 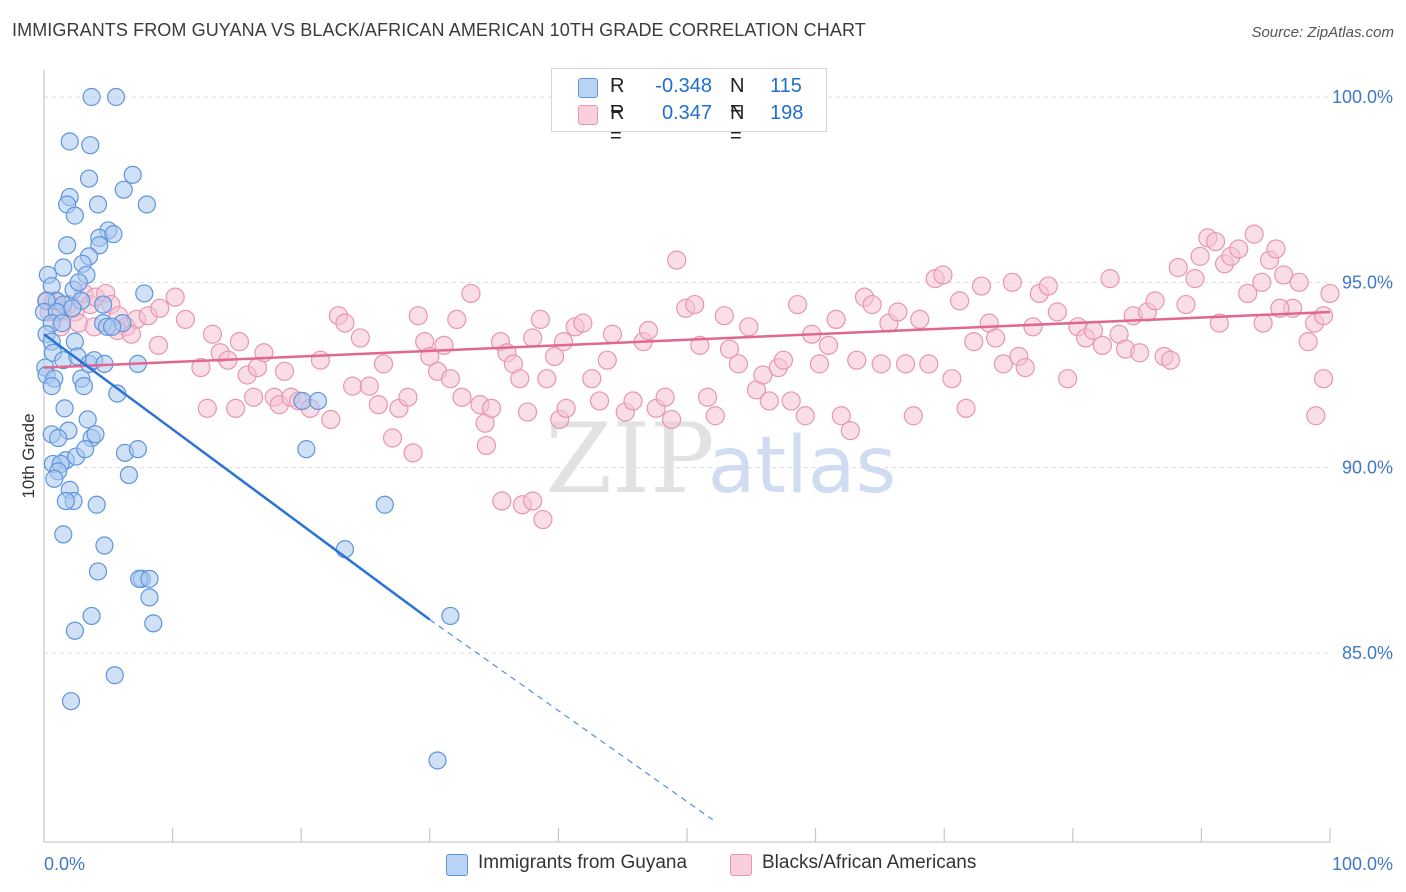 What do you see at coordinates (802, 466) in the screenshot?
I see `watermark-atlas: atlas` at bounding box center [802, 466].